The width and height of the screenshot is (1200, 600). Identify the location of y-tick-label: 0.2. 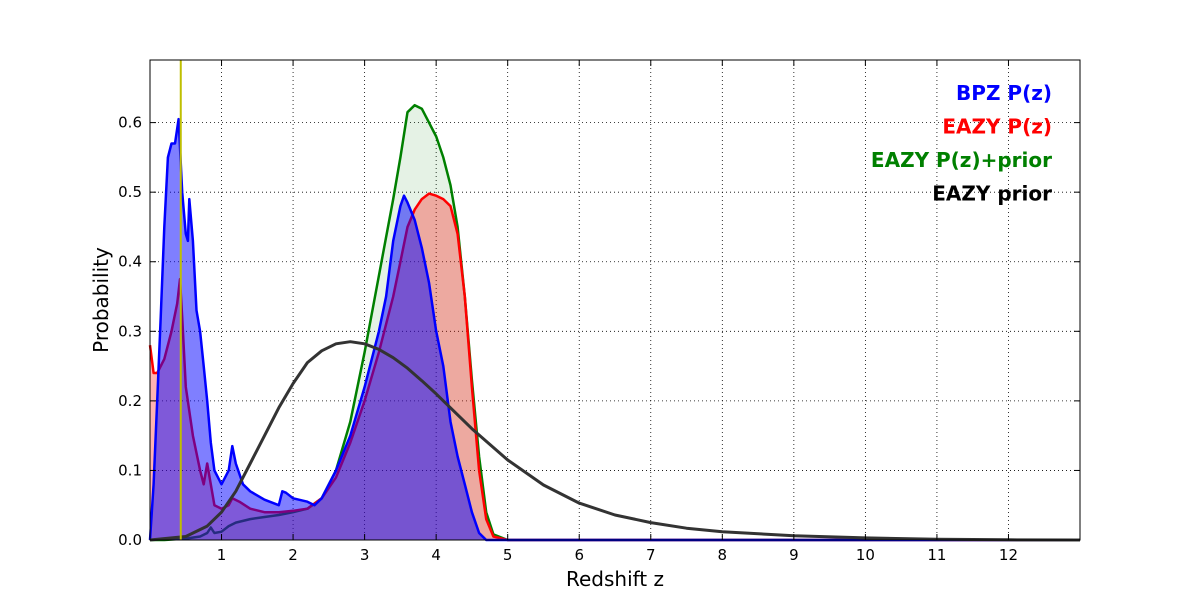
(130, 401).